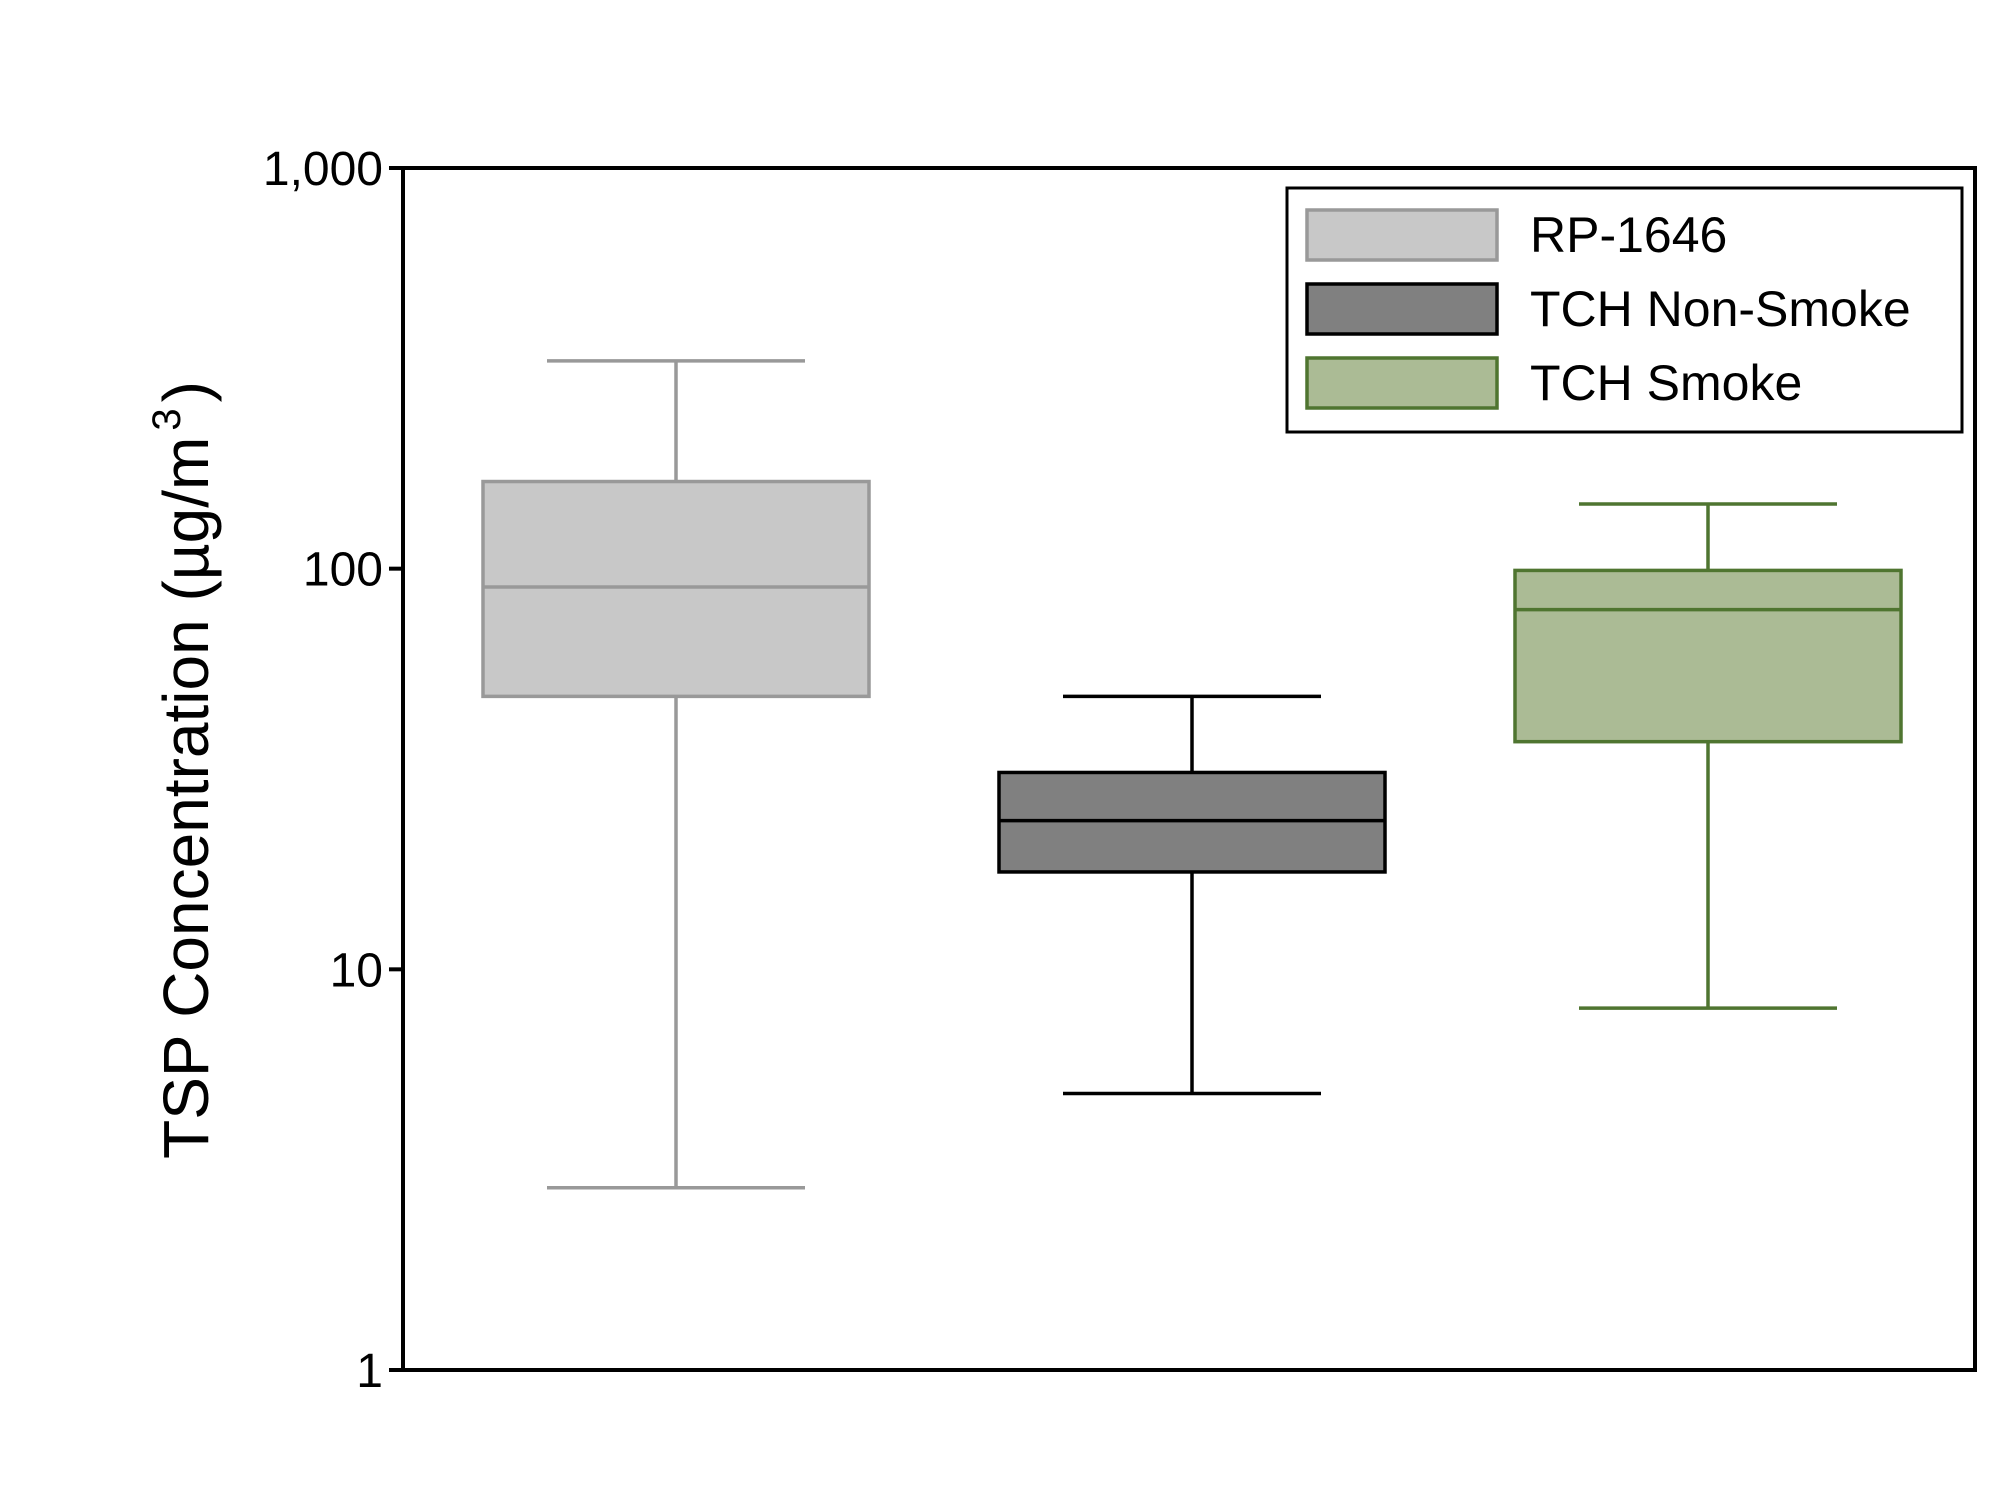 This screenshot has height=1505, width=2000. What do you see at coordinates (1628, 235) in the screenshot?
I see `legend-label-rp-1646: RP-1646` at bounding box center [1628, 235].